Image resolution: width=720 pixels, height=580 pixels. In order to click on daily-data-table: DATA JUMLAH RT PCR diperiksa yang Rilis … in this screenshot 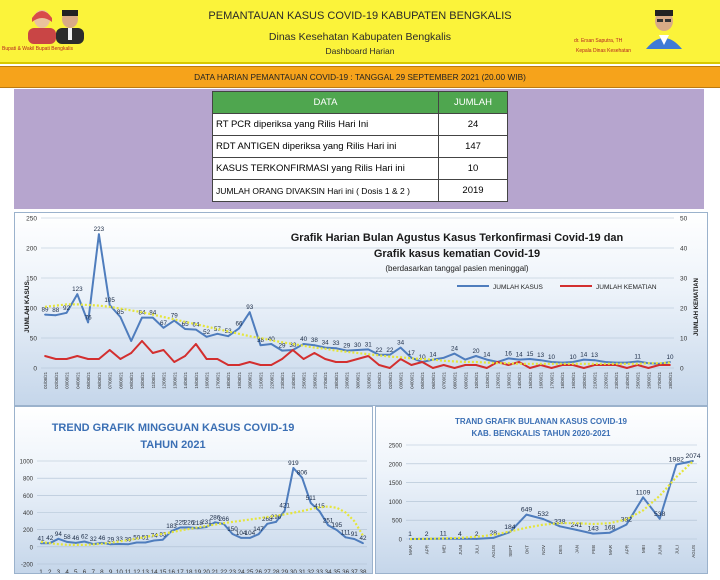, I will do `click(360, 146)`.